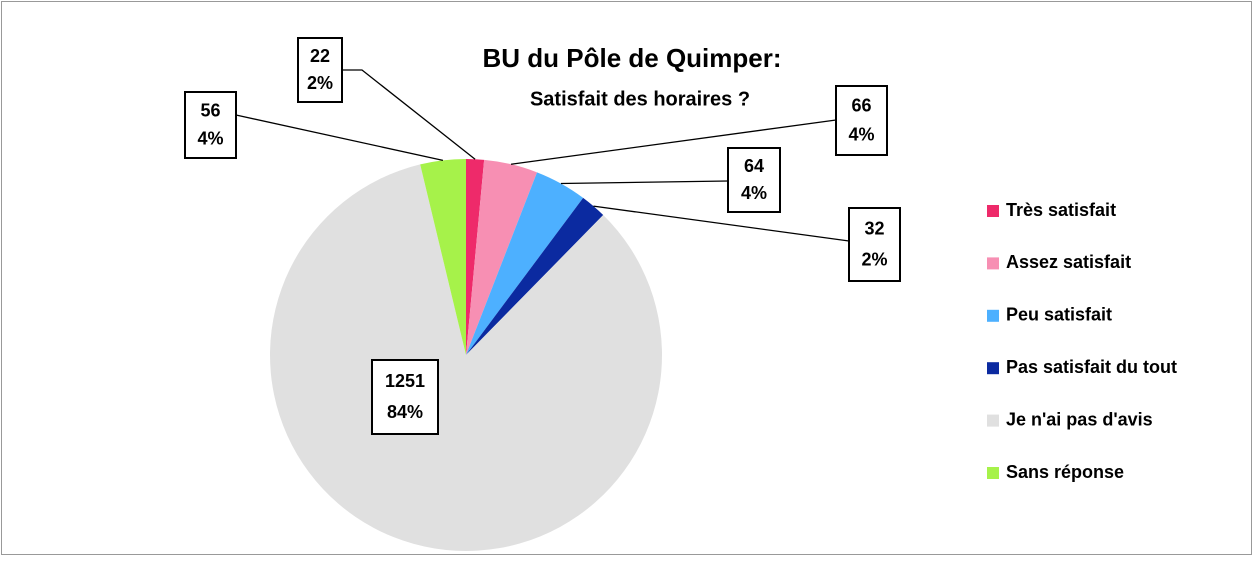 The height and width of the screenshot is (562, 1255). I want to click on data-label-value: 56, so click(210, 111).